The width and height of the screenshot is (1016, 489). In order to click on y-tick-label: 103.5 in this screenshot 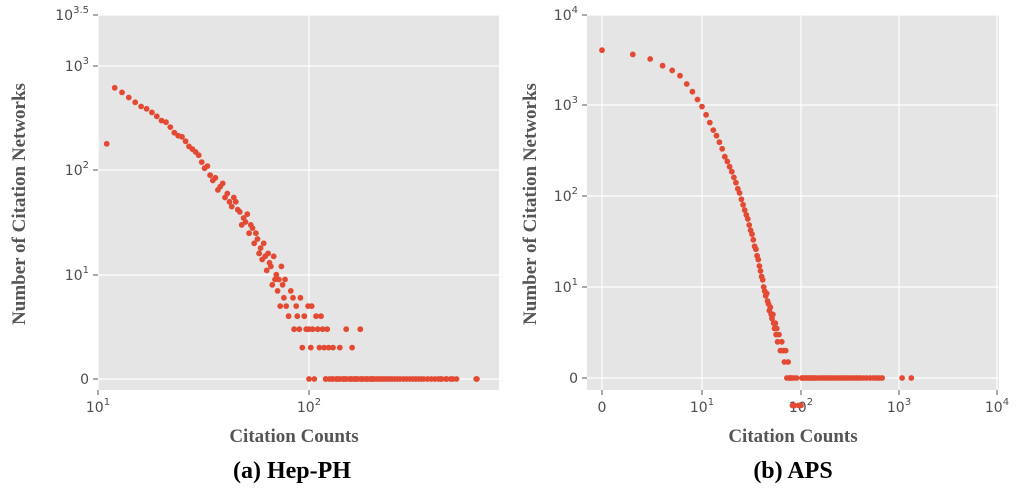, I will do `click(72, 14)`.